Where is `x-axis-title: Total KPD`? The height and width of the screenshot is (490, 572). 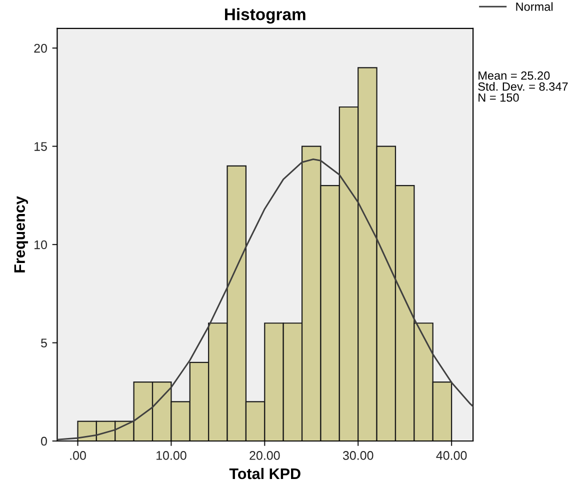 x-axis-title: Total KPD is located at coordinates (264, 474).